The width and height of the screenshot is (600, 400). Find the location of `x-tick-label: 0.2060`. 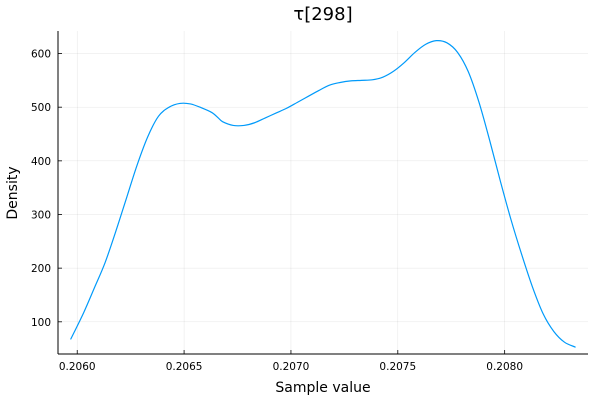

x-tick-label: 0.2060 is located at coordinates (77, 367).